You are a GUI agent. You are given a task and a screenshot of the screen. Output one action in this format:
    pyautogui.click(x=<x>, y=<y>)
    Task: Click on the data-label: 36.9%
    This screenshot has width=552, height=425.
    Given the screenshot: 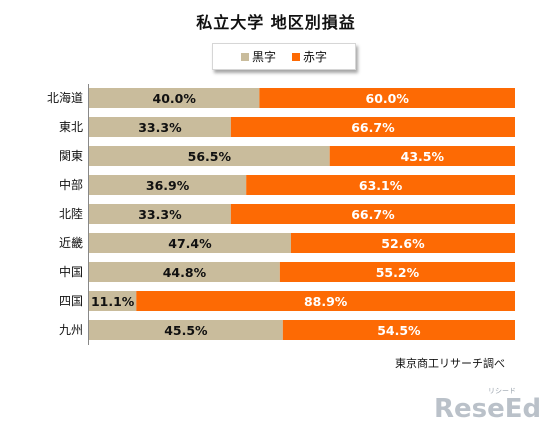 What is the action you would take?
    pyautogui.click(x=168, y=185)
    